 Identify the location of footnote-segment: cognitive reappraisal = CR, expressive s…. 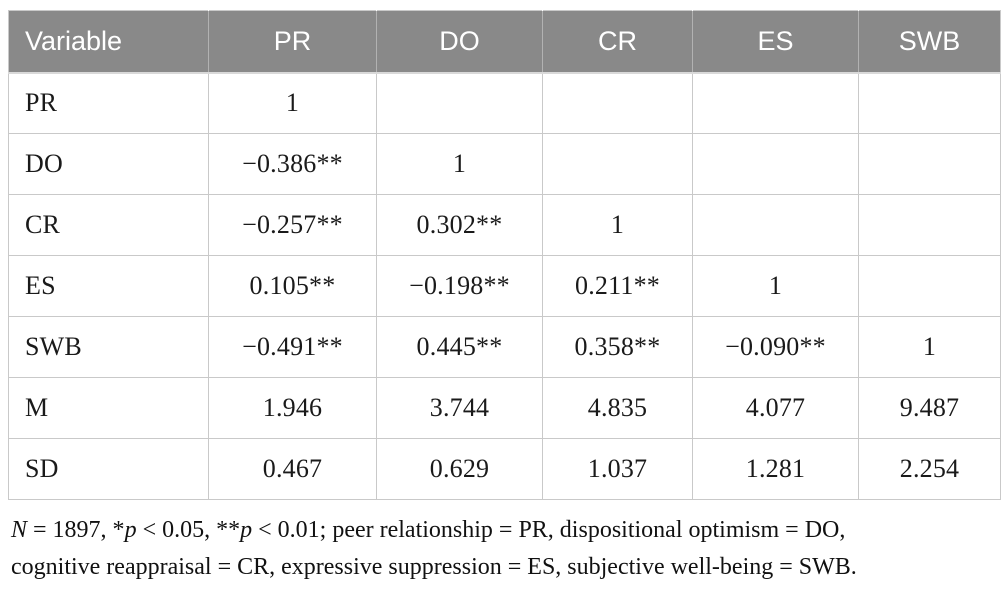
(434, 567).